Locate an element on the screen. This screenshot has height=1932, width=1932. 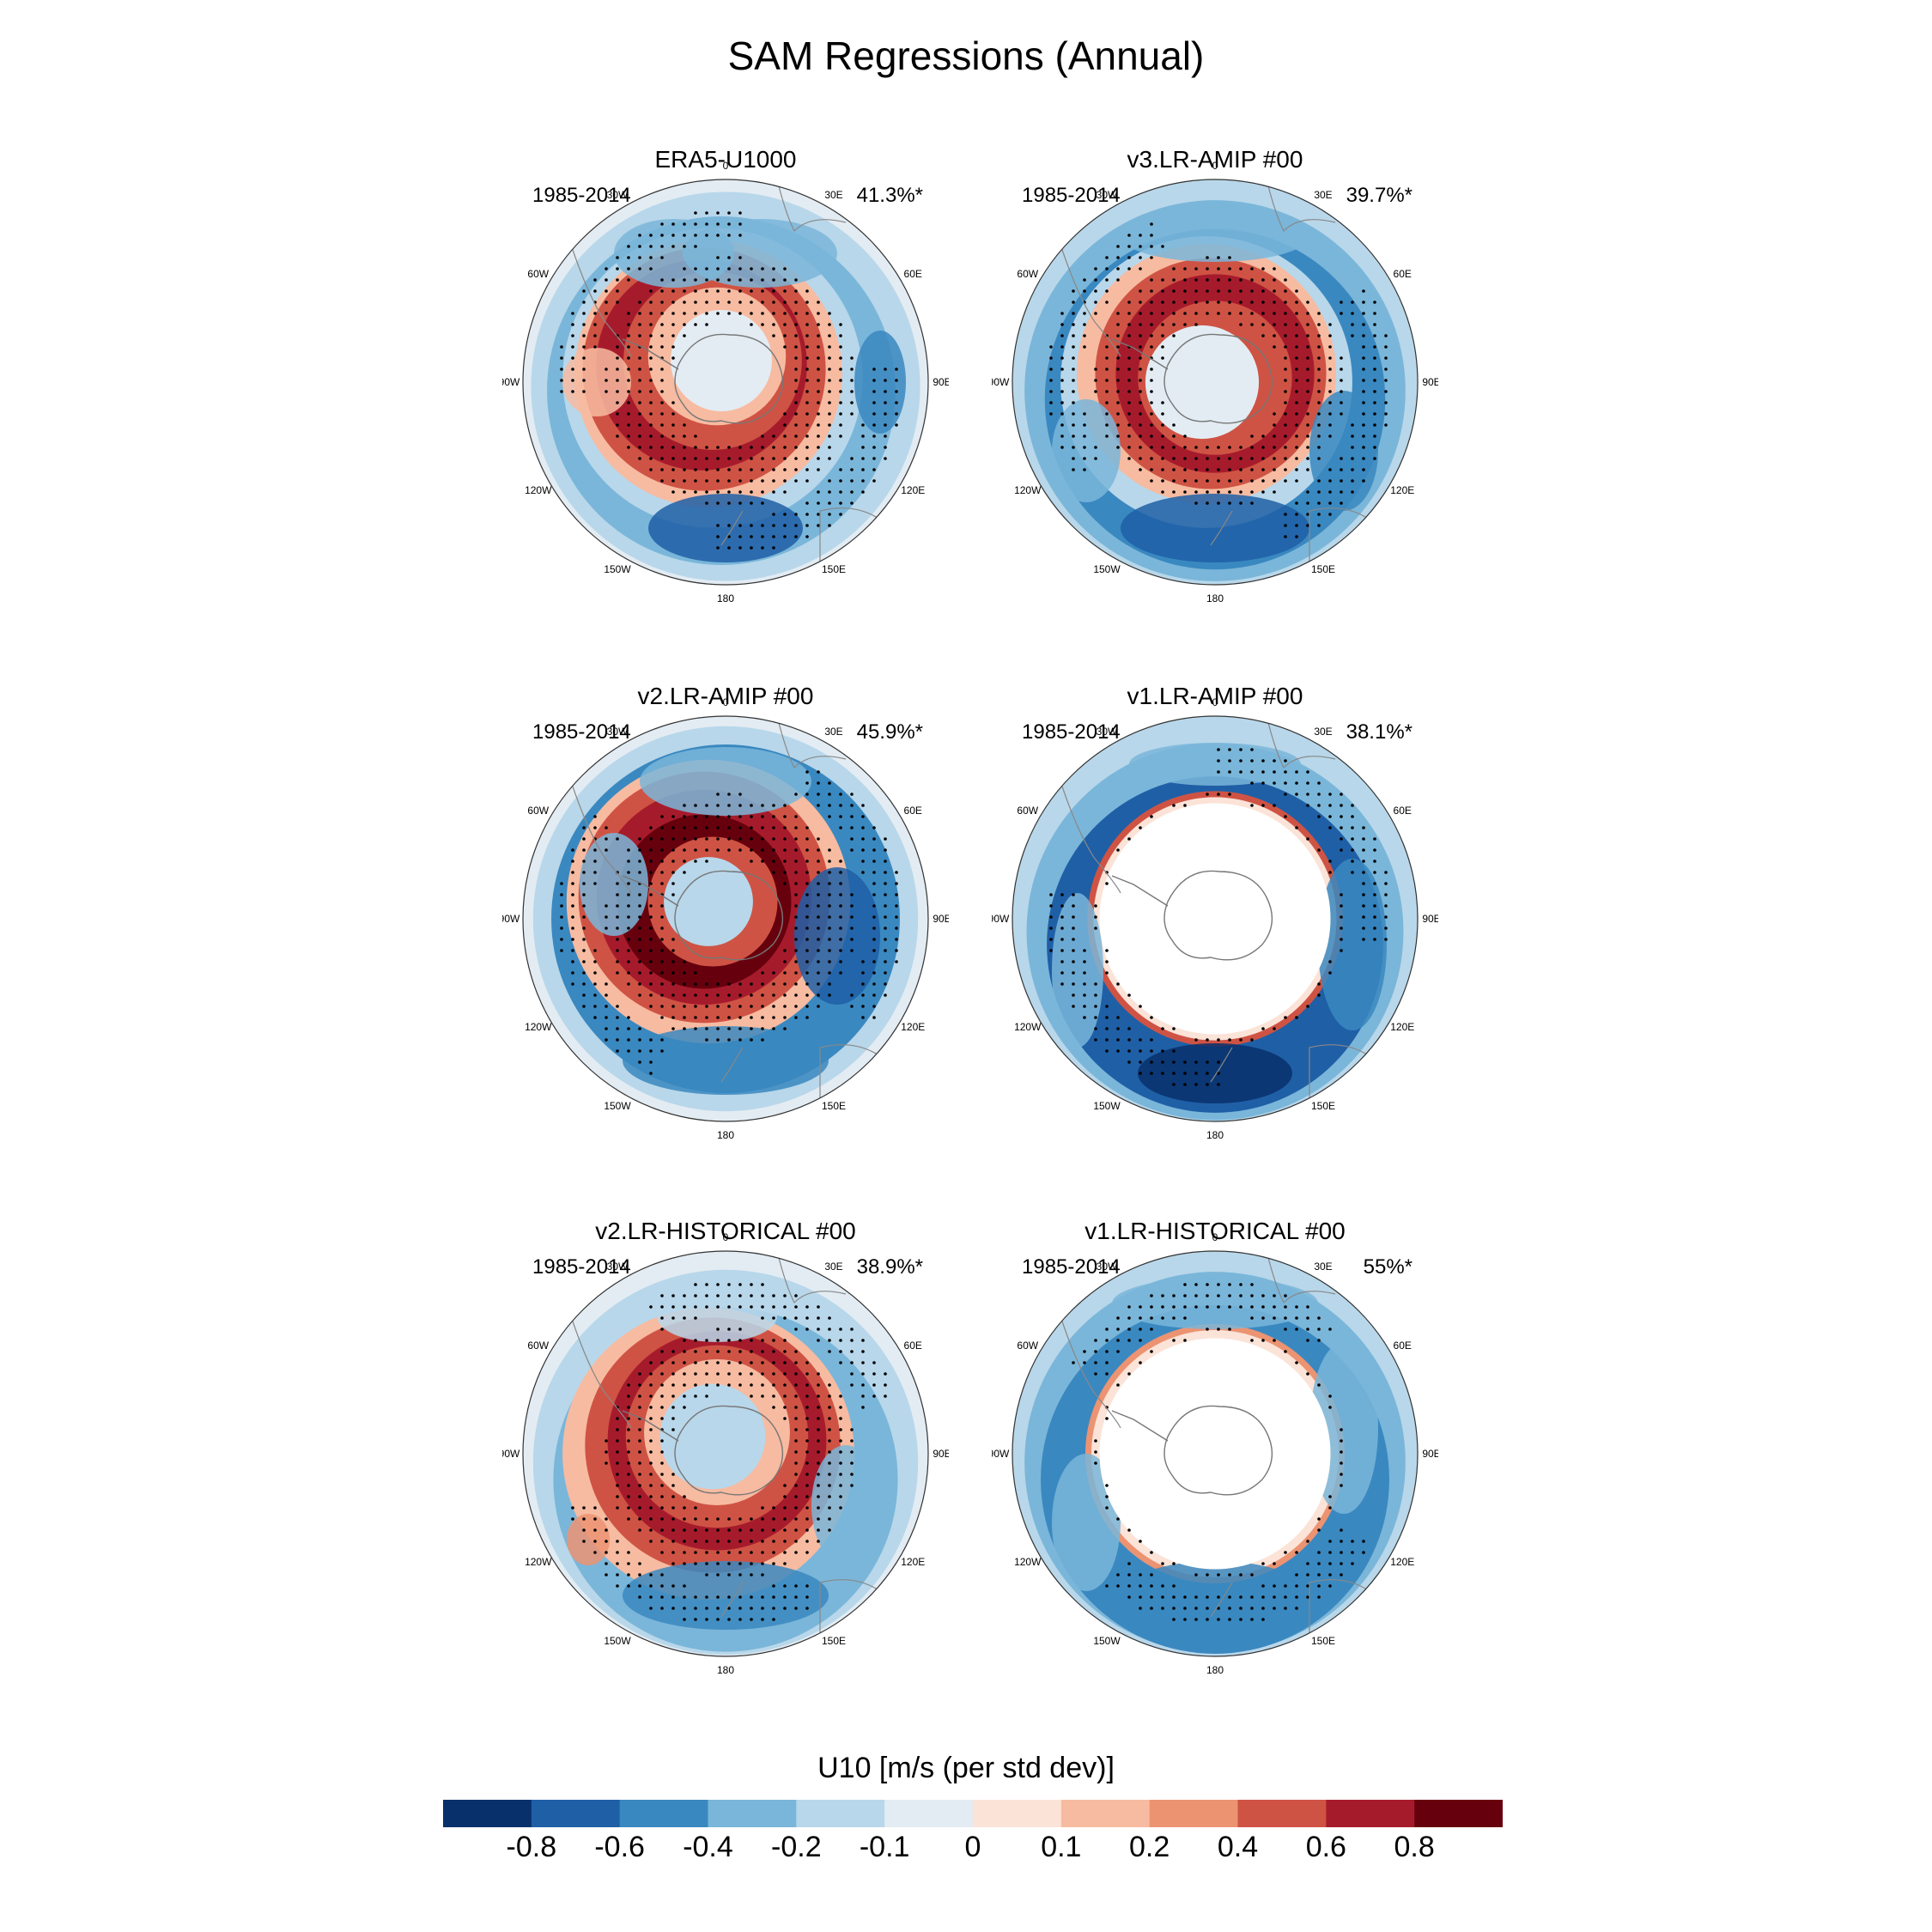
polar-map: 030E60E90E120E150E180150W120W90W60W30W is located at coordinates (726, 382).